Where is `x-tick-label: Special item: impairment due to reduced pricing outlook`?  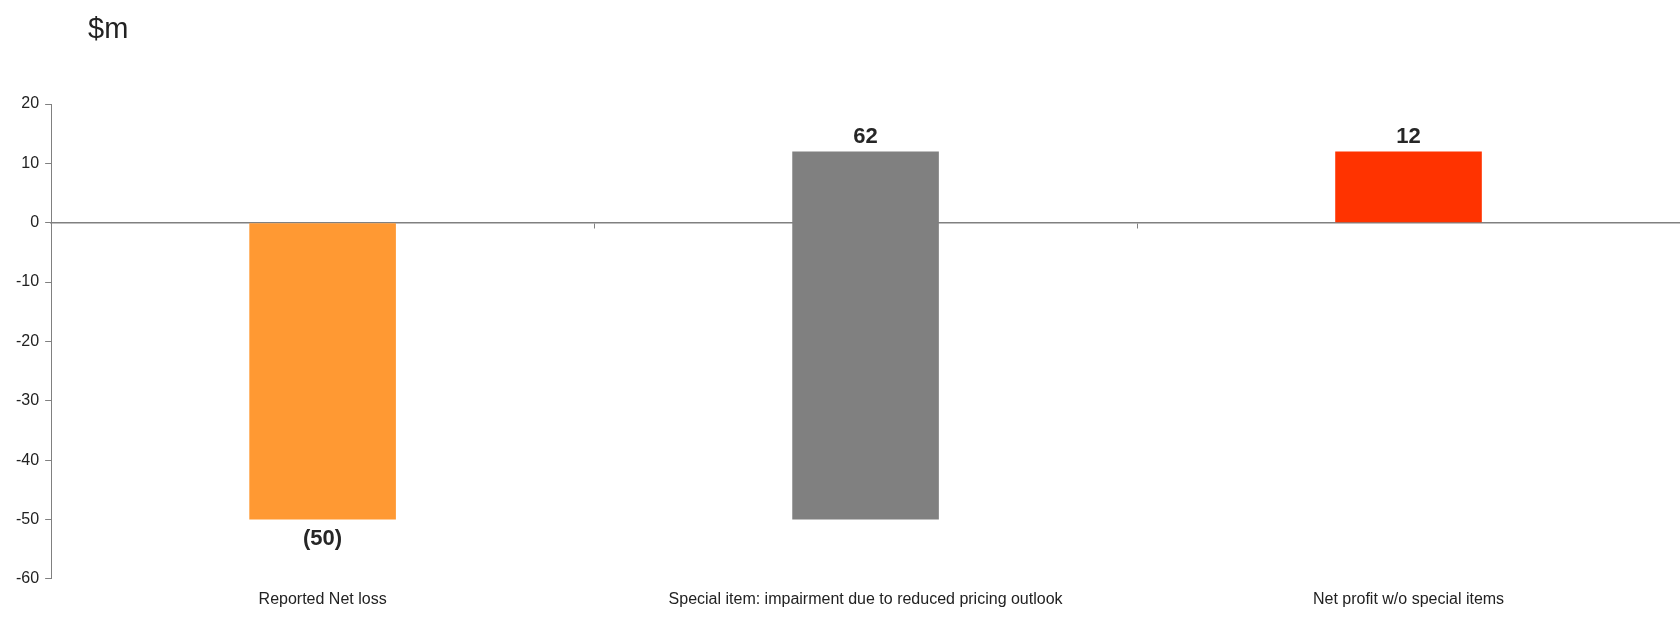 x-tick-label: Special item: impairment due to reduced pricing outlook is located at coordinates (866, 598).